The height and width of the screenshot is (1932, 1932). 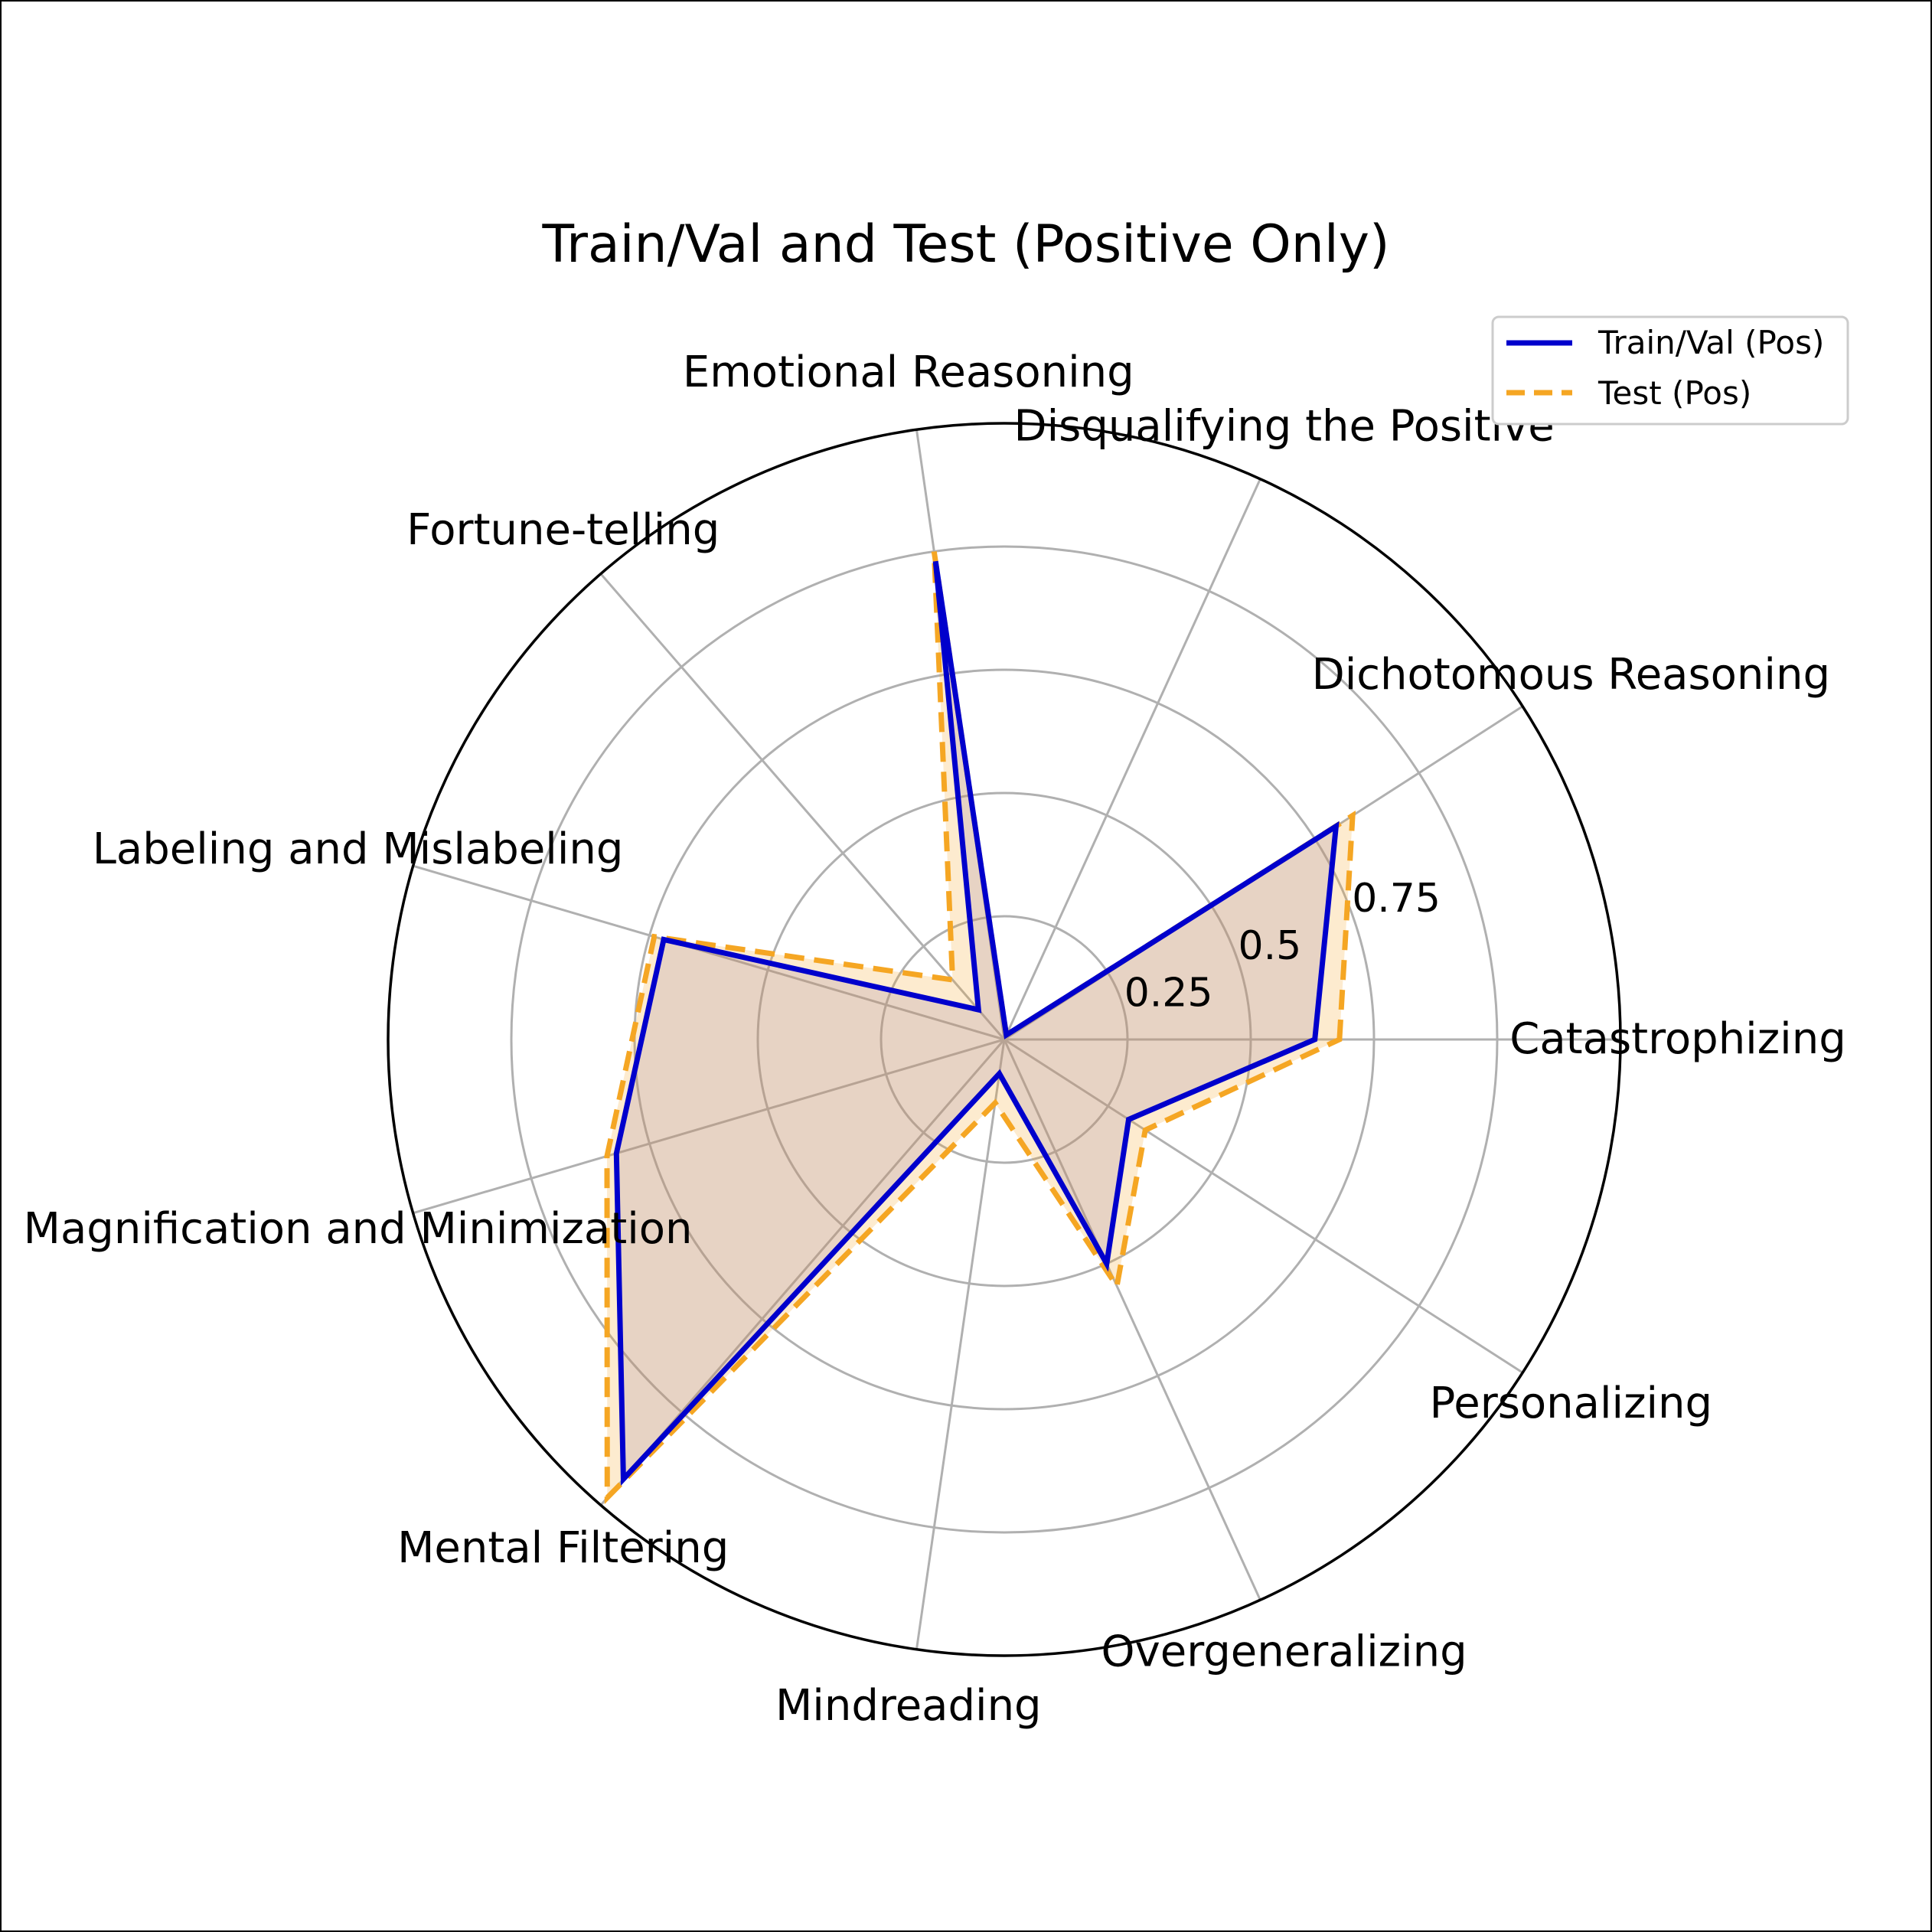 I want to click on radial-tick-labels: 0.25 0.5 0.75, so click(x=1282, y=946).